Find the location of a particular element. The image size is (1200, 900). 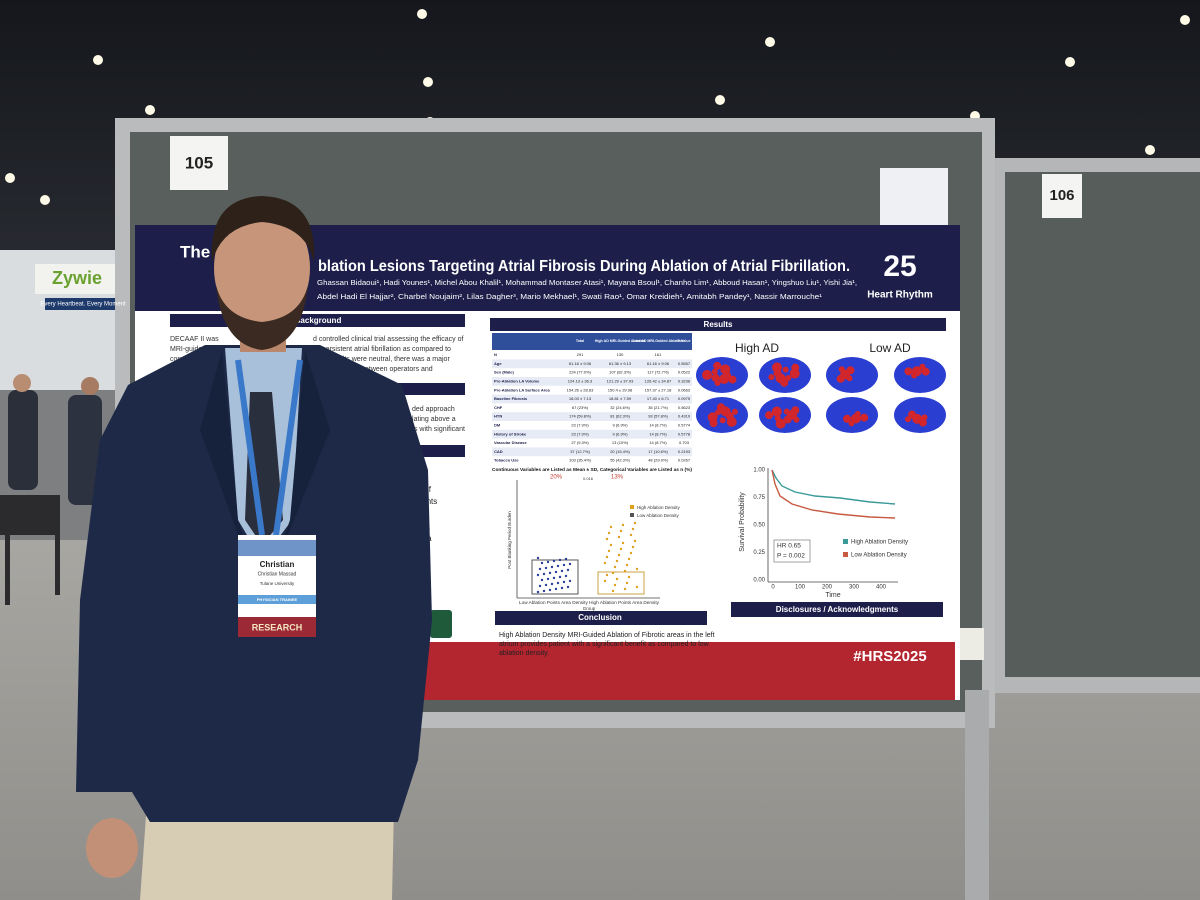

chair-leg is located at coordinates (57, 565).